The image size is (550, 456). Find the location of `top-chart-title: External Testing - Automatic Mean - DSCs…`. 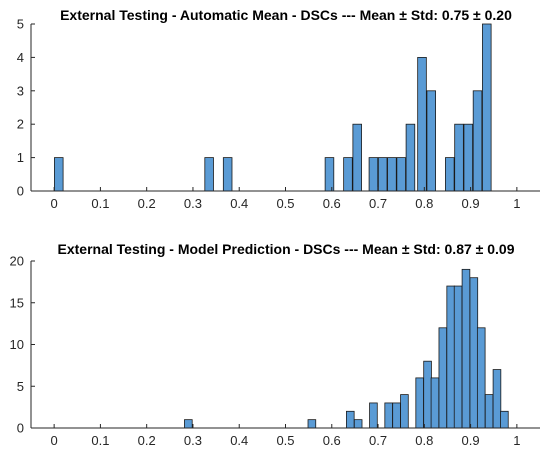

top-chart-title: External Testing - Automatic Mean - DSCs… is located at coordinates (286, 15).